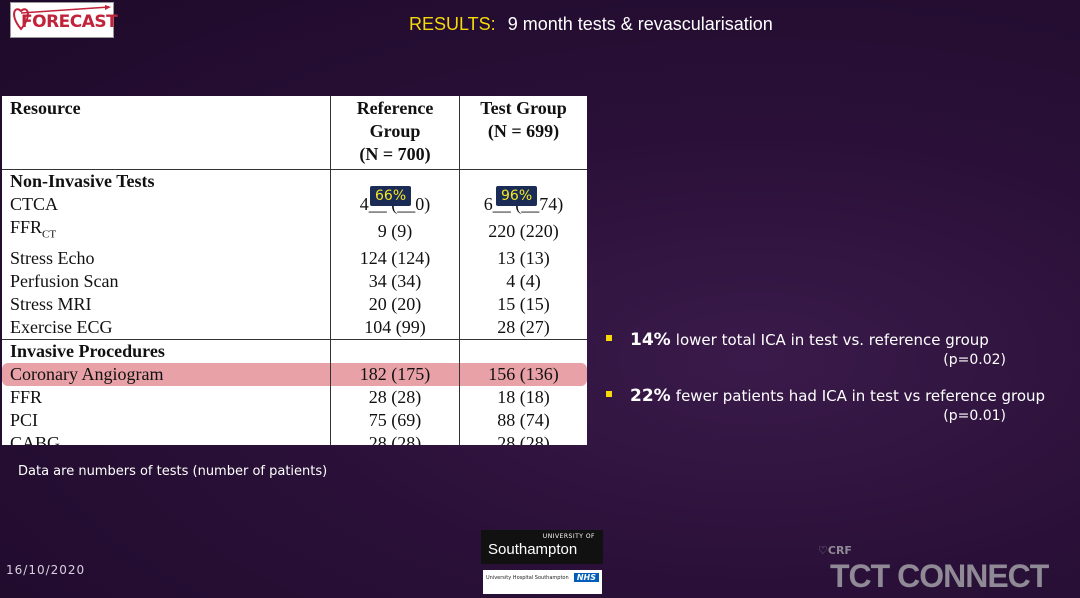  I want to click on header-reference-line1: Reference, so click(395, 108).